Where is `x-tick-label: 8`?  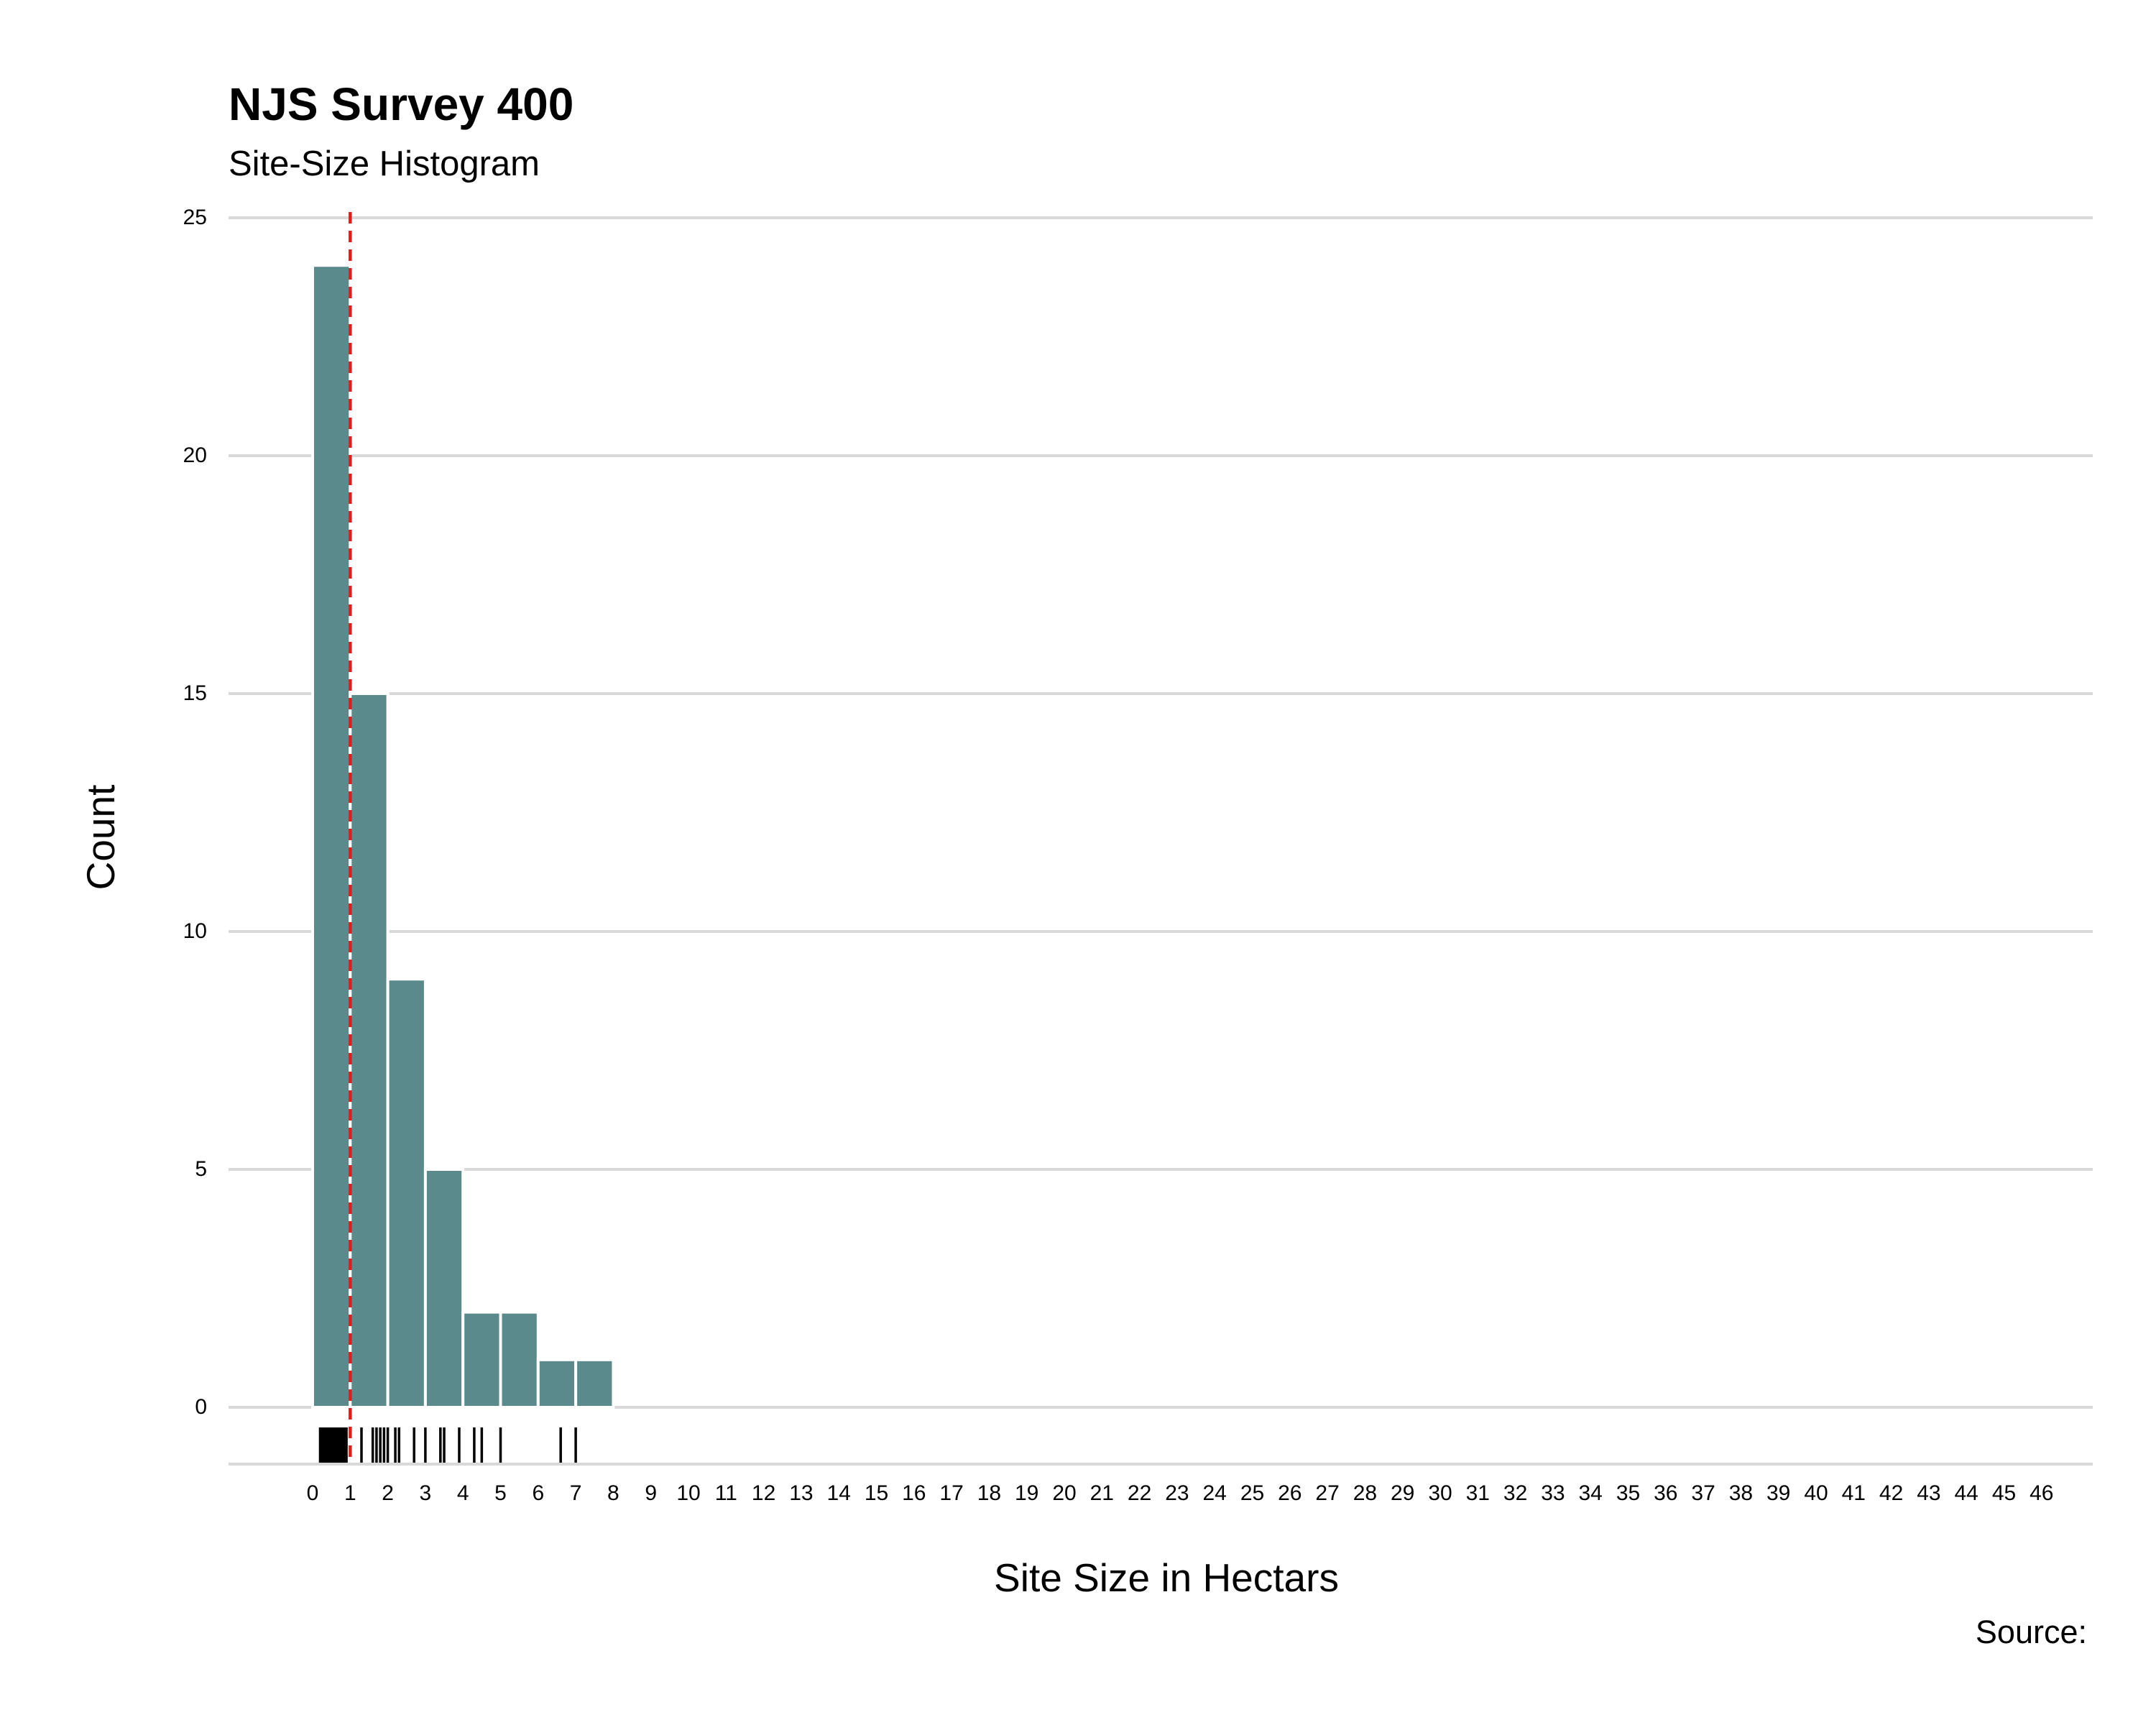
x-tick-label: 8 is located at coordinates (613, 1493).